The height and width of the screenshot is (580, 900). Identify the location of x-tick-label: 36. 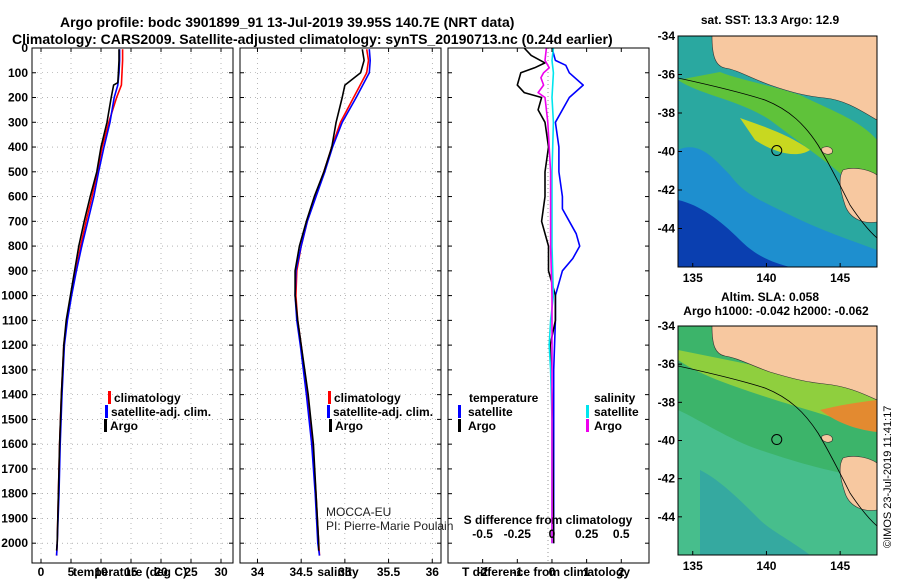
(433, 572).